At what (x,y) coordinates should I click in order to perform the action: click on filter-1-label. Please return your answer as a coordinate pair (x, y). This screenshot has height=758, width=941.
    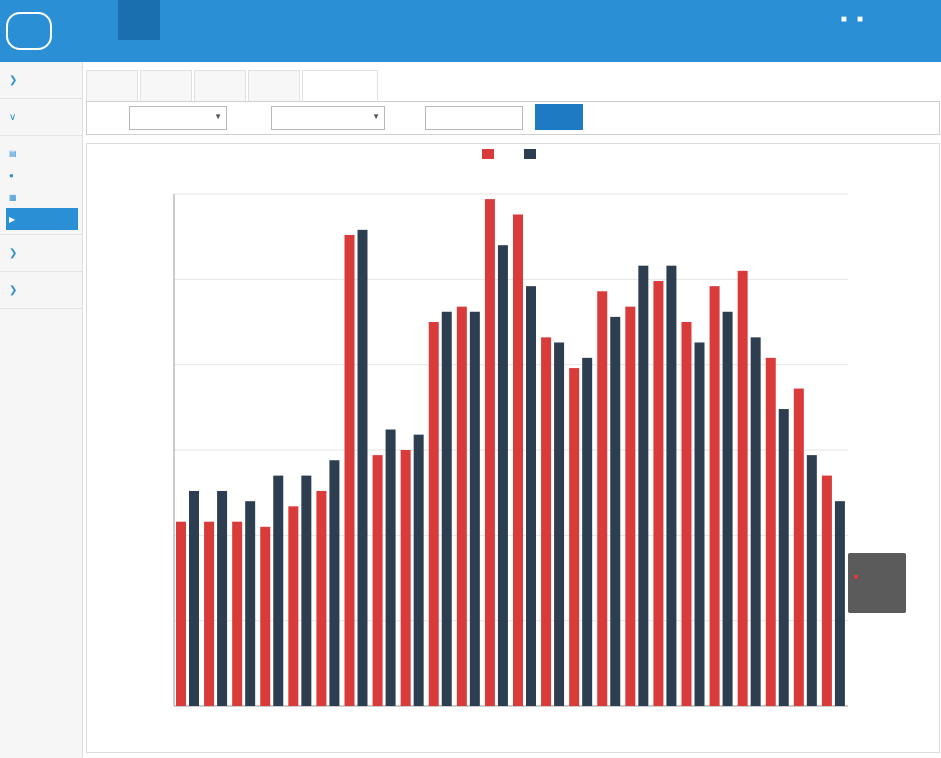
    Looking at the image, I should click on (108, 117).